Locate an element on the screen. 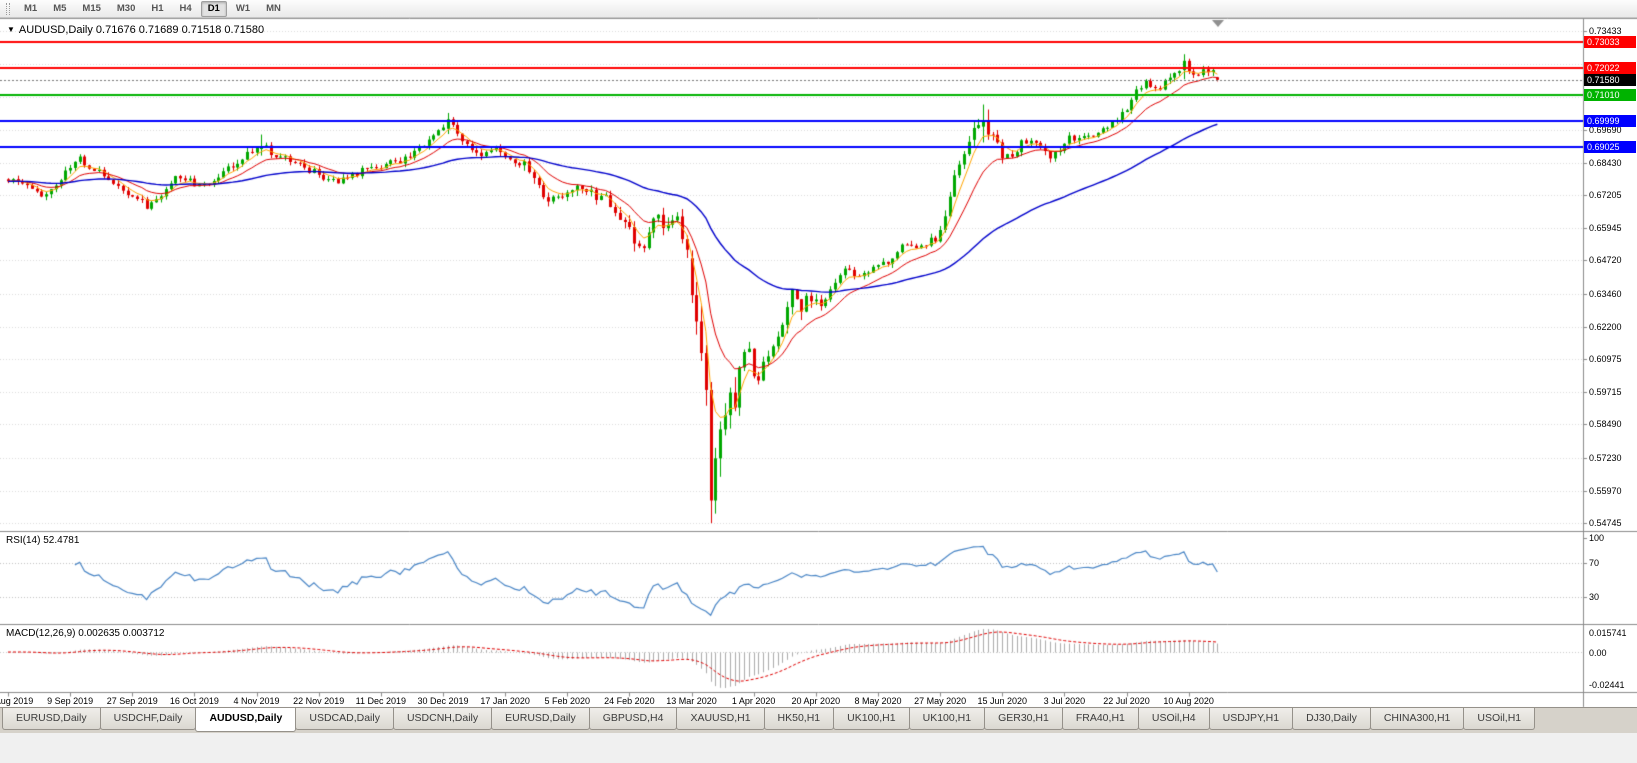 The image size is (1637, 763). chart-tab-audusd-daily: AUDUSD,Daily is located at coordinates (246, 720).